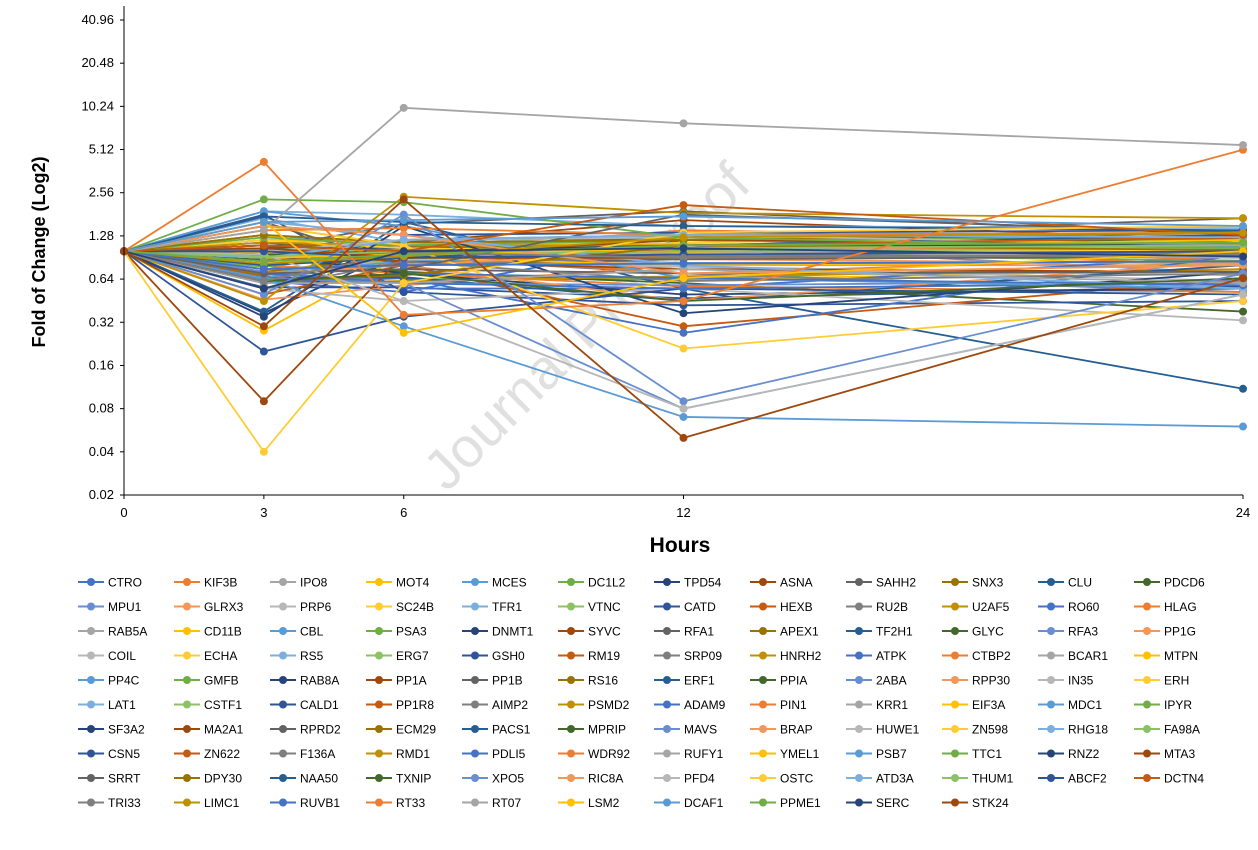  Describe the element at coordinates (603, 681) in the screenshot. I see `legend-label: RS16` at that location.